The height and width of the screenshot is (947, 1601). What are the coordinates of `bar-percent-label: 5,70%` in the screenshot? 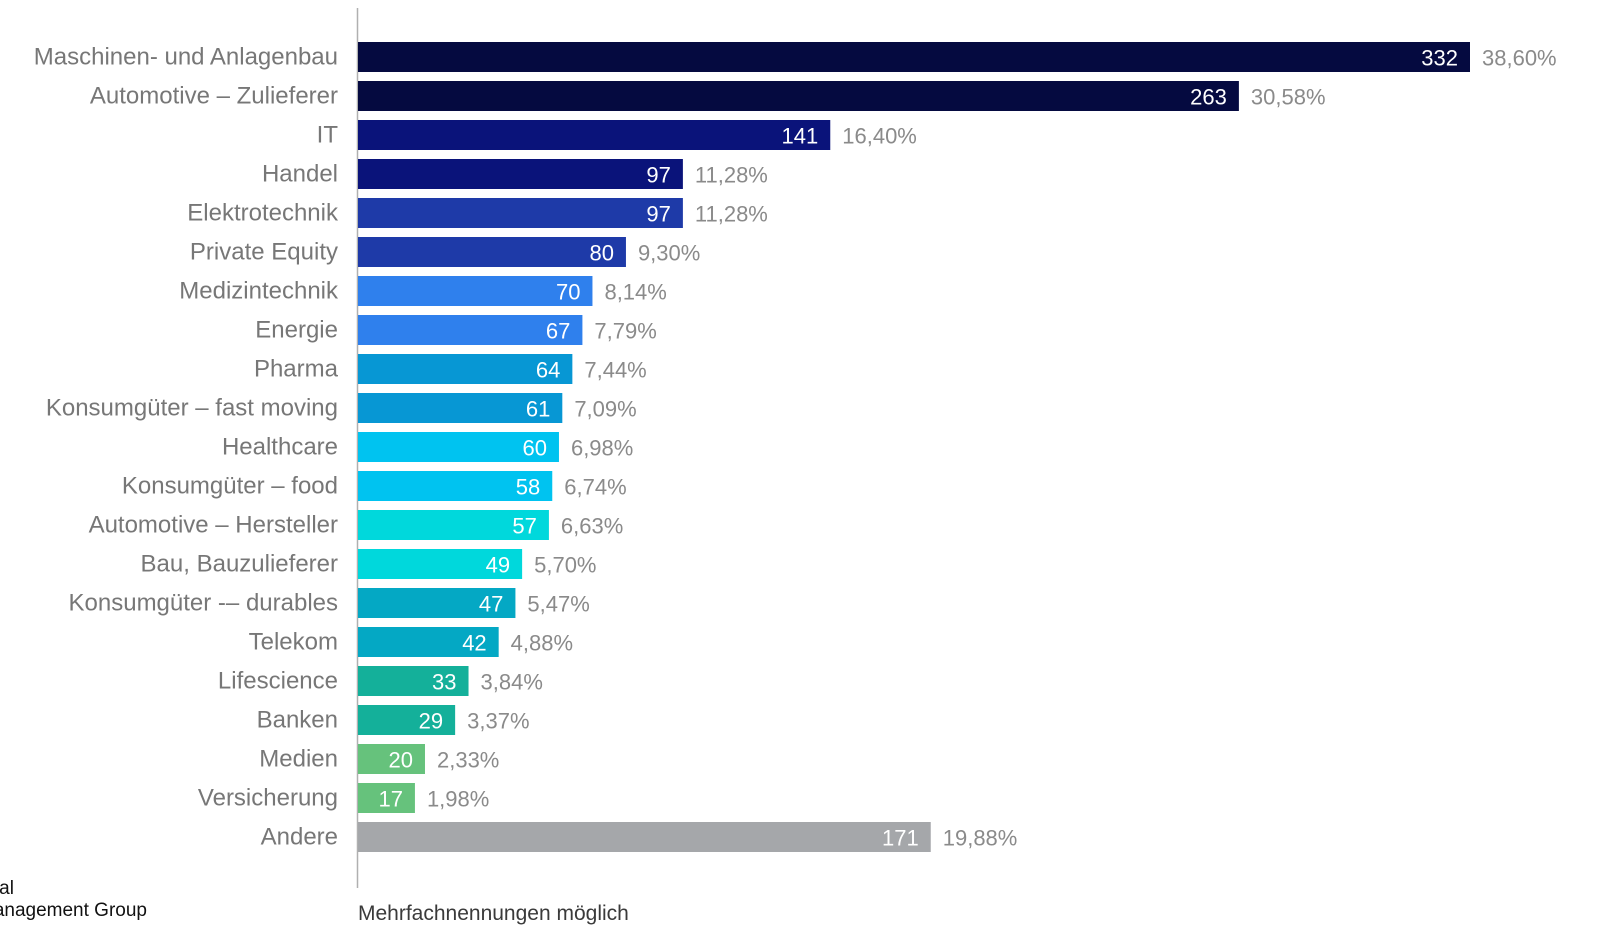 It's located at (565, 565).